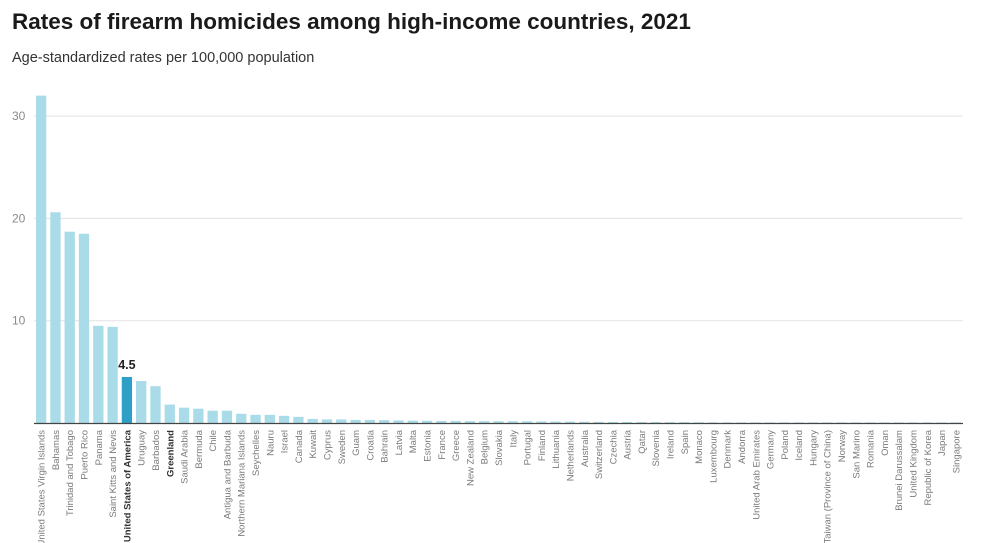  What do you see at coordinates (685, 442) in the screenshot?
I see `x-tick-label-spain: Spain` at bounding box center [685, 442].